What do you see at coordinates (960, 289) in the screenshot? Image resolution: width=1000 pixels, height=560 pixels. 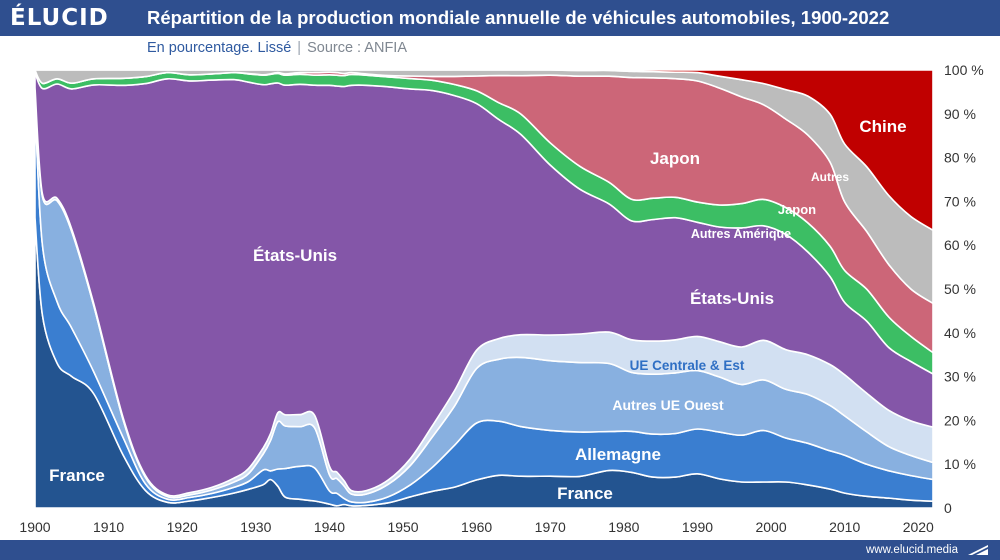 I see `y-tick-label: 50 %` at bounding box center [960, 289].